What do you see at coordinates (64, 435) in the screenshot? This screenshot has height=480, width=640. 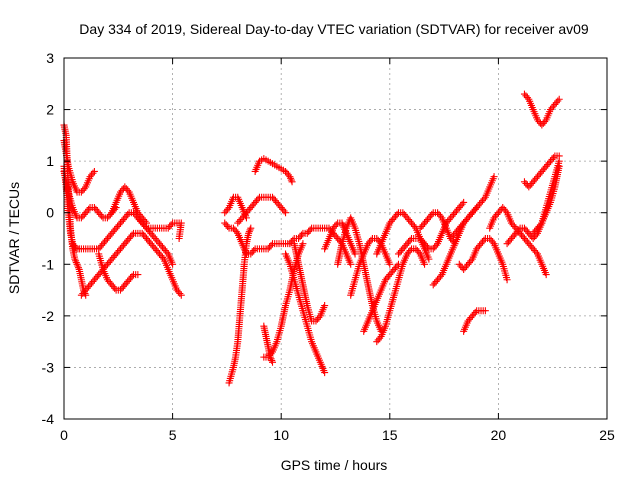 I see `x-tick-label: 0` at bounding box center [64, 435].